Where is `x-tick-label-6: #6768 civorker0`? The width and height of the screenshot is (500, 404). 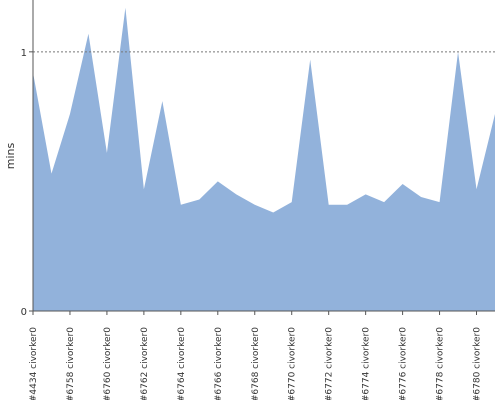 x-tick-label-6: #6768 civorker0 is located at coordinates (256, 363).